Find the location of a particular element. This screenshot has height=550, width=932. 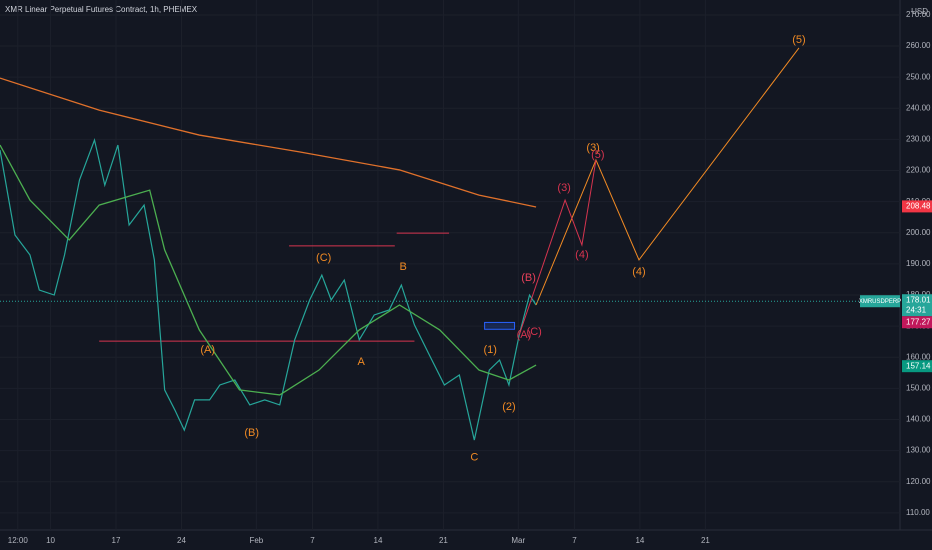

price-tag-label: 157.14 is located at coordinates (918, 365).